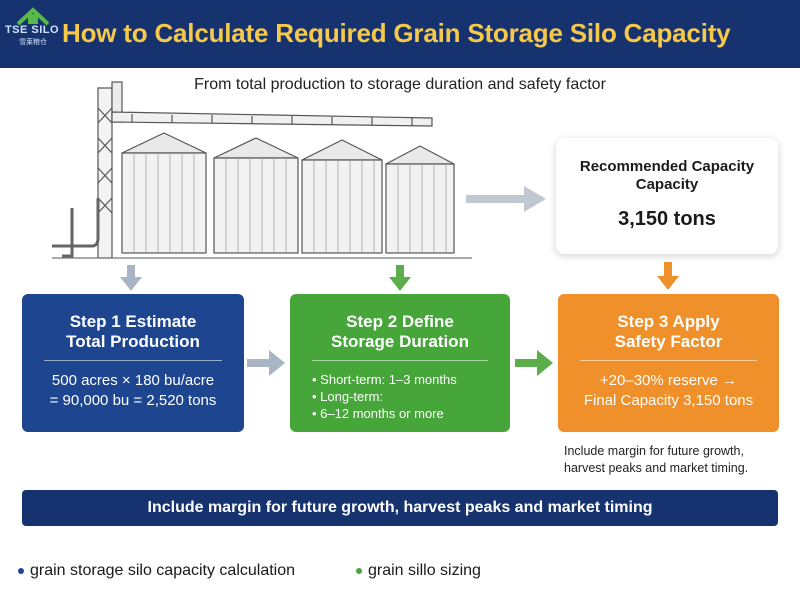 The image size is (800, 600). What do you see at coordinates (400, 341) in the screenshot?
I see `step-2-title-line2: Storage Duration` at bounding box center [400, 341].